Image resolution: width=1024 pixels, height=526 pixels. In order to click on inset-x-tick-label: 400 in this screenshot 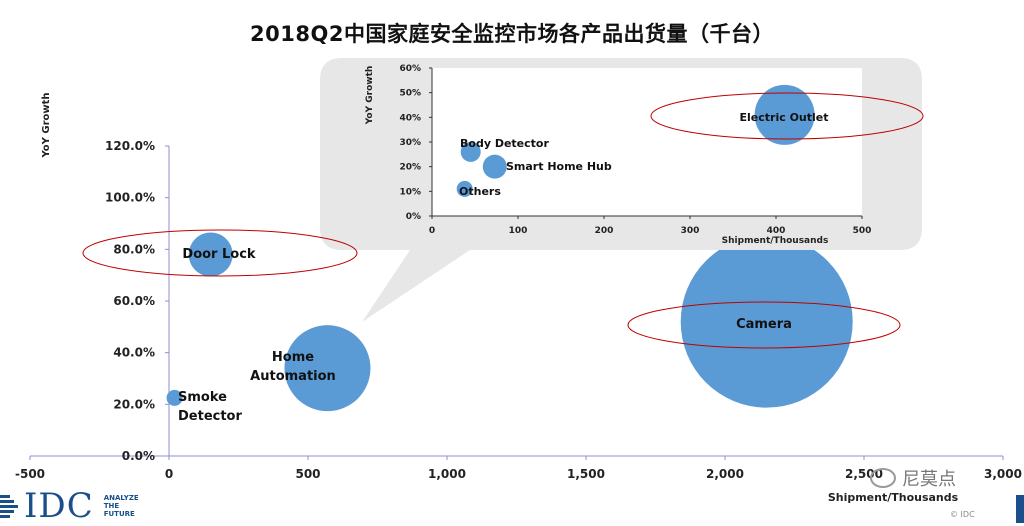, I will do `click(776, 231)`.